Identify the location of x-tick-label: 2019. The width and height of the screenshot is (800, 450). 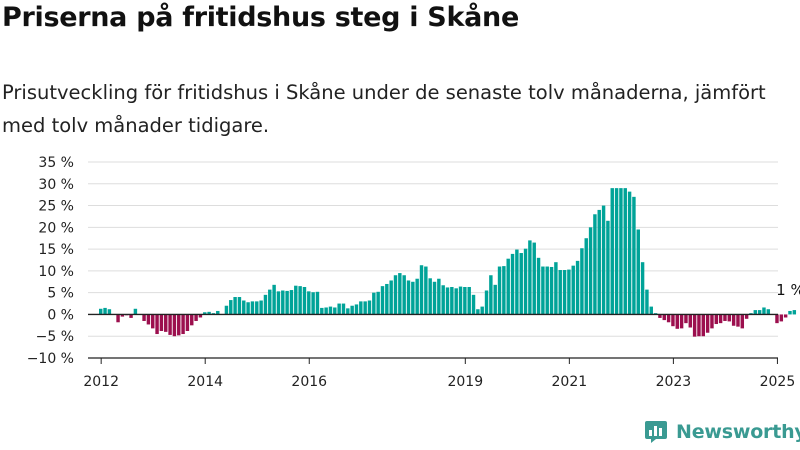
(465, 382).